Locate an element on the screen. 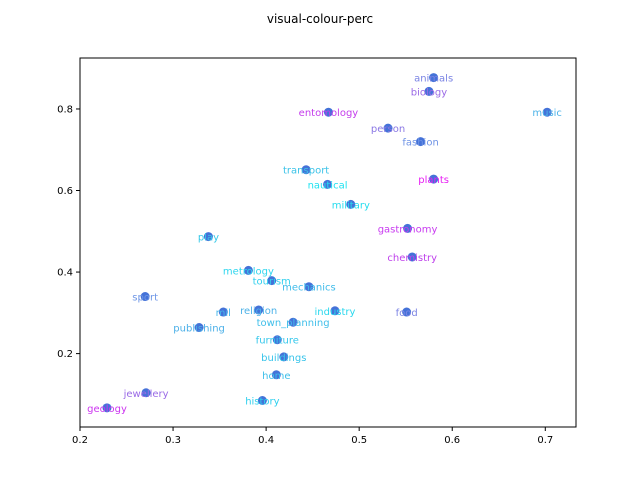 The height and width of the screenshot is (480, 640). point-label: play is located at coordinates (208, 238).